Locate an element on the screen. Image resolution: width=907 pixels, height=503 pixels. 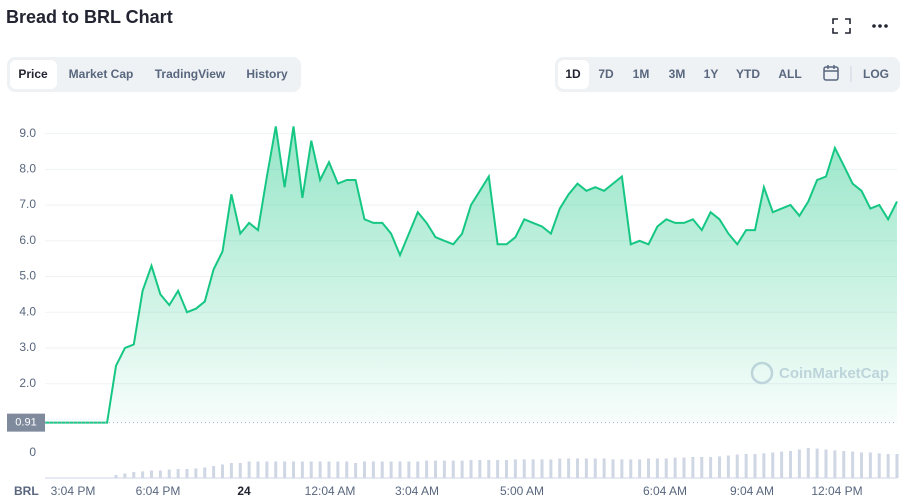
range: YTD is located at coordinates (748, 74).